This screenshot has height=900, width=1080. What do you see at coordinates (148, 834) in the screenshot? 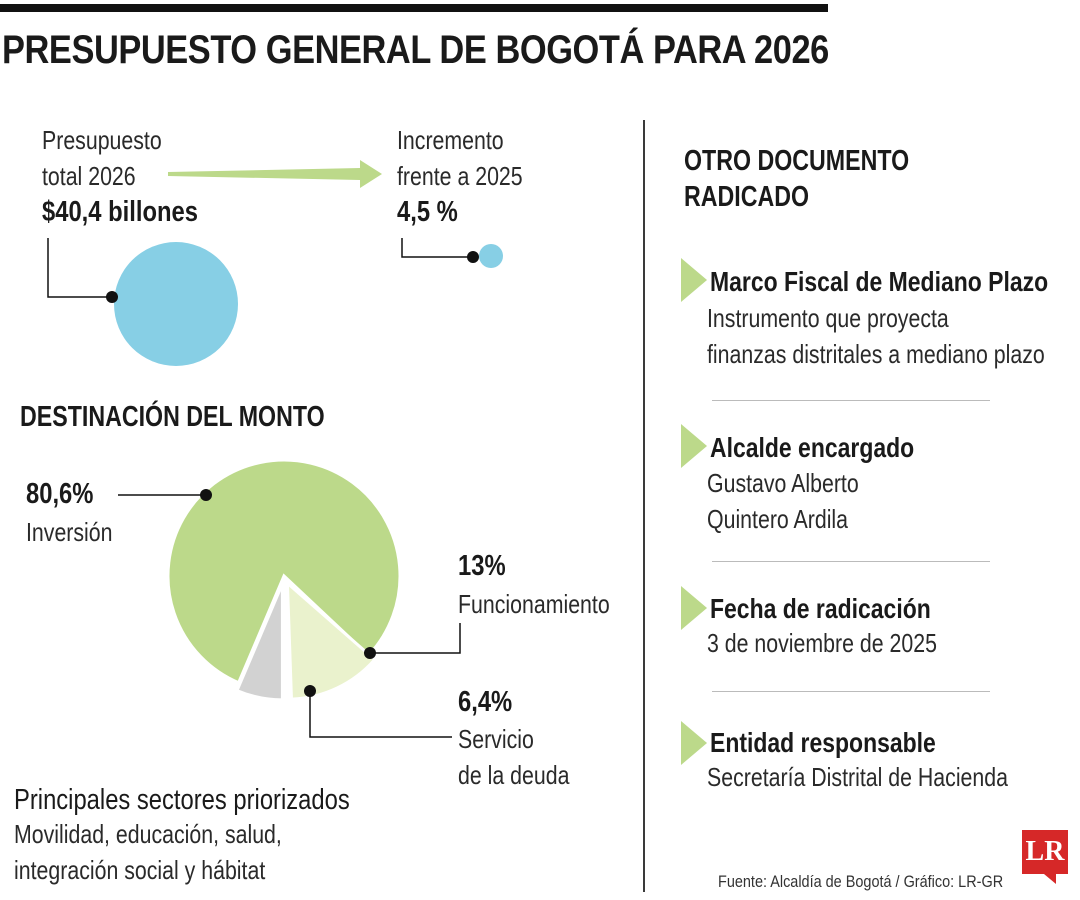
I see `sectors-line1: Movilidad, educación, salud,` at bounding box center [148, 834].